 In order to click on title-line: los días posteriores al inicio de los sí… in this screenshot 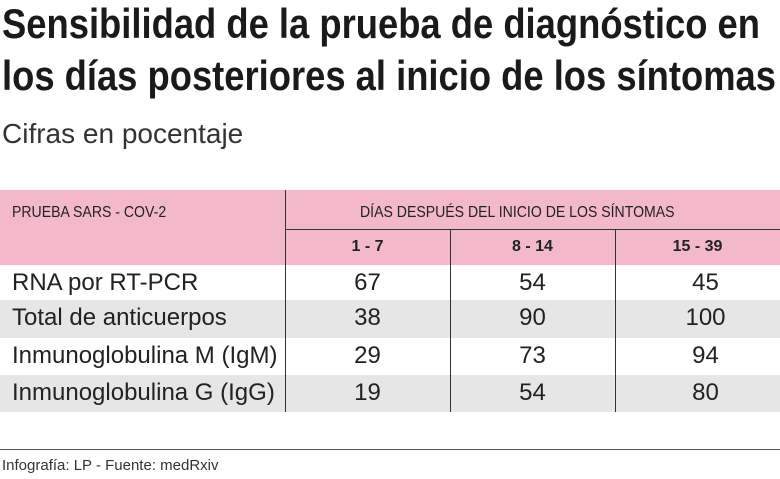, I will do `click(389, 75)`.